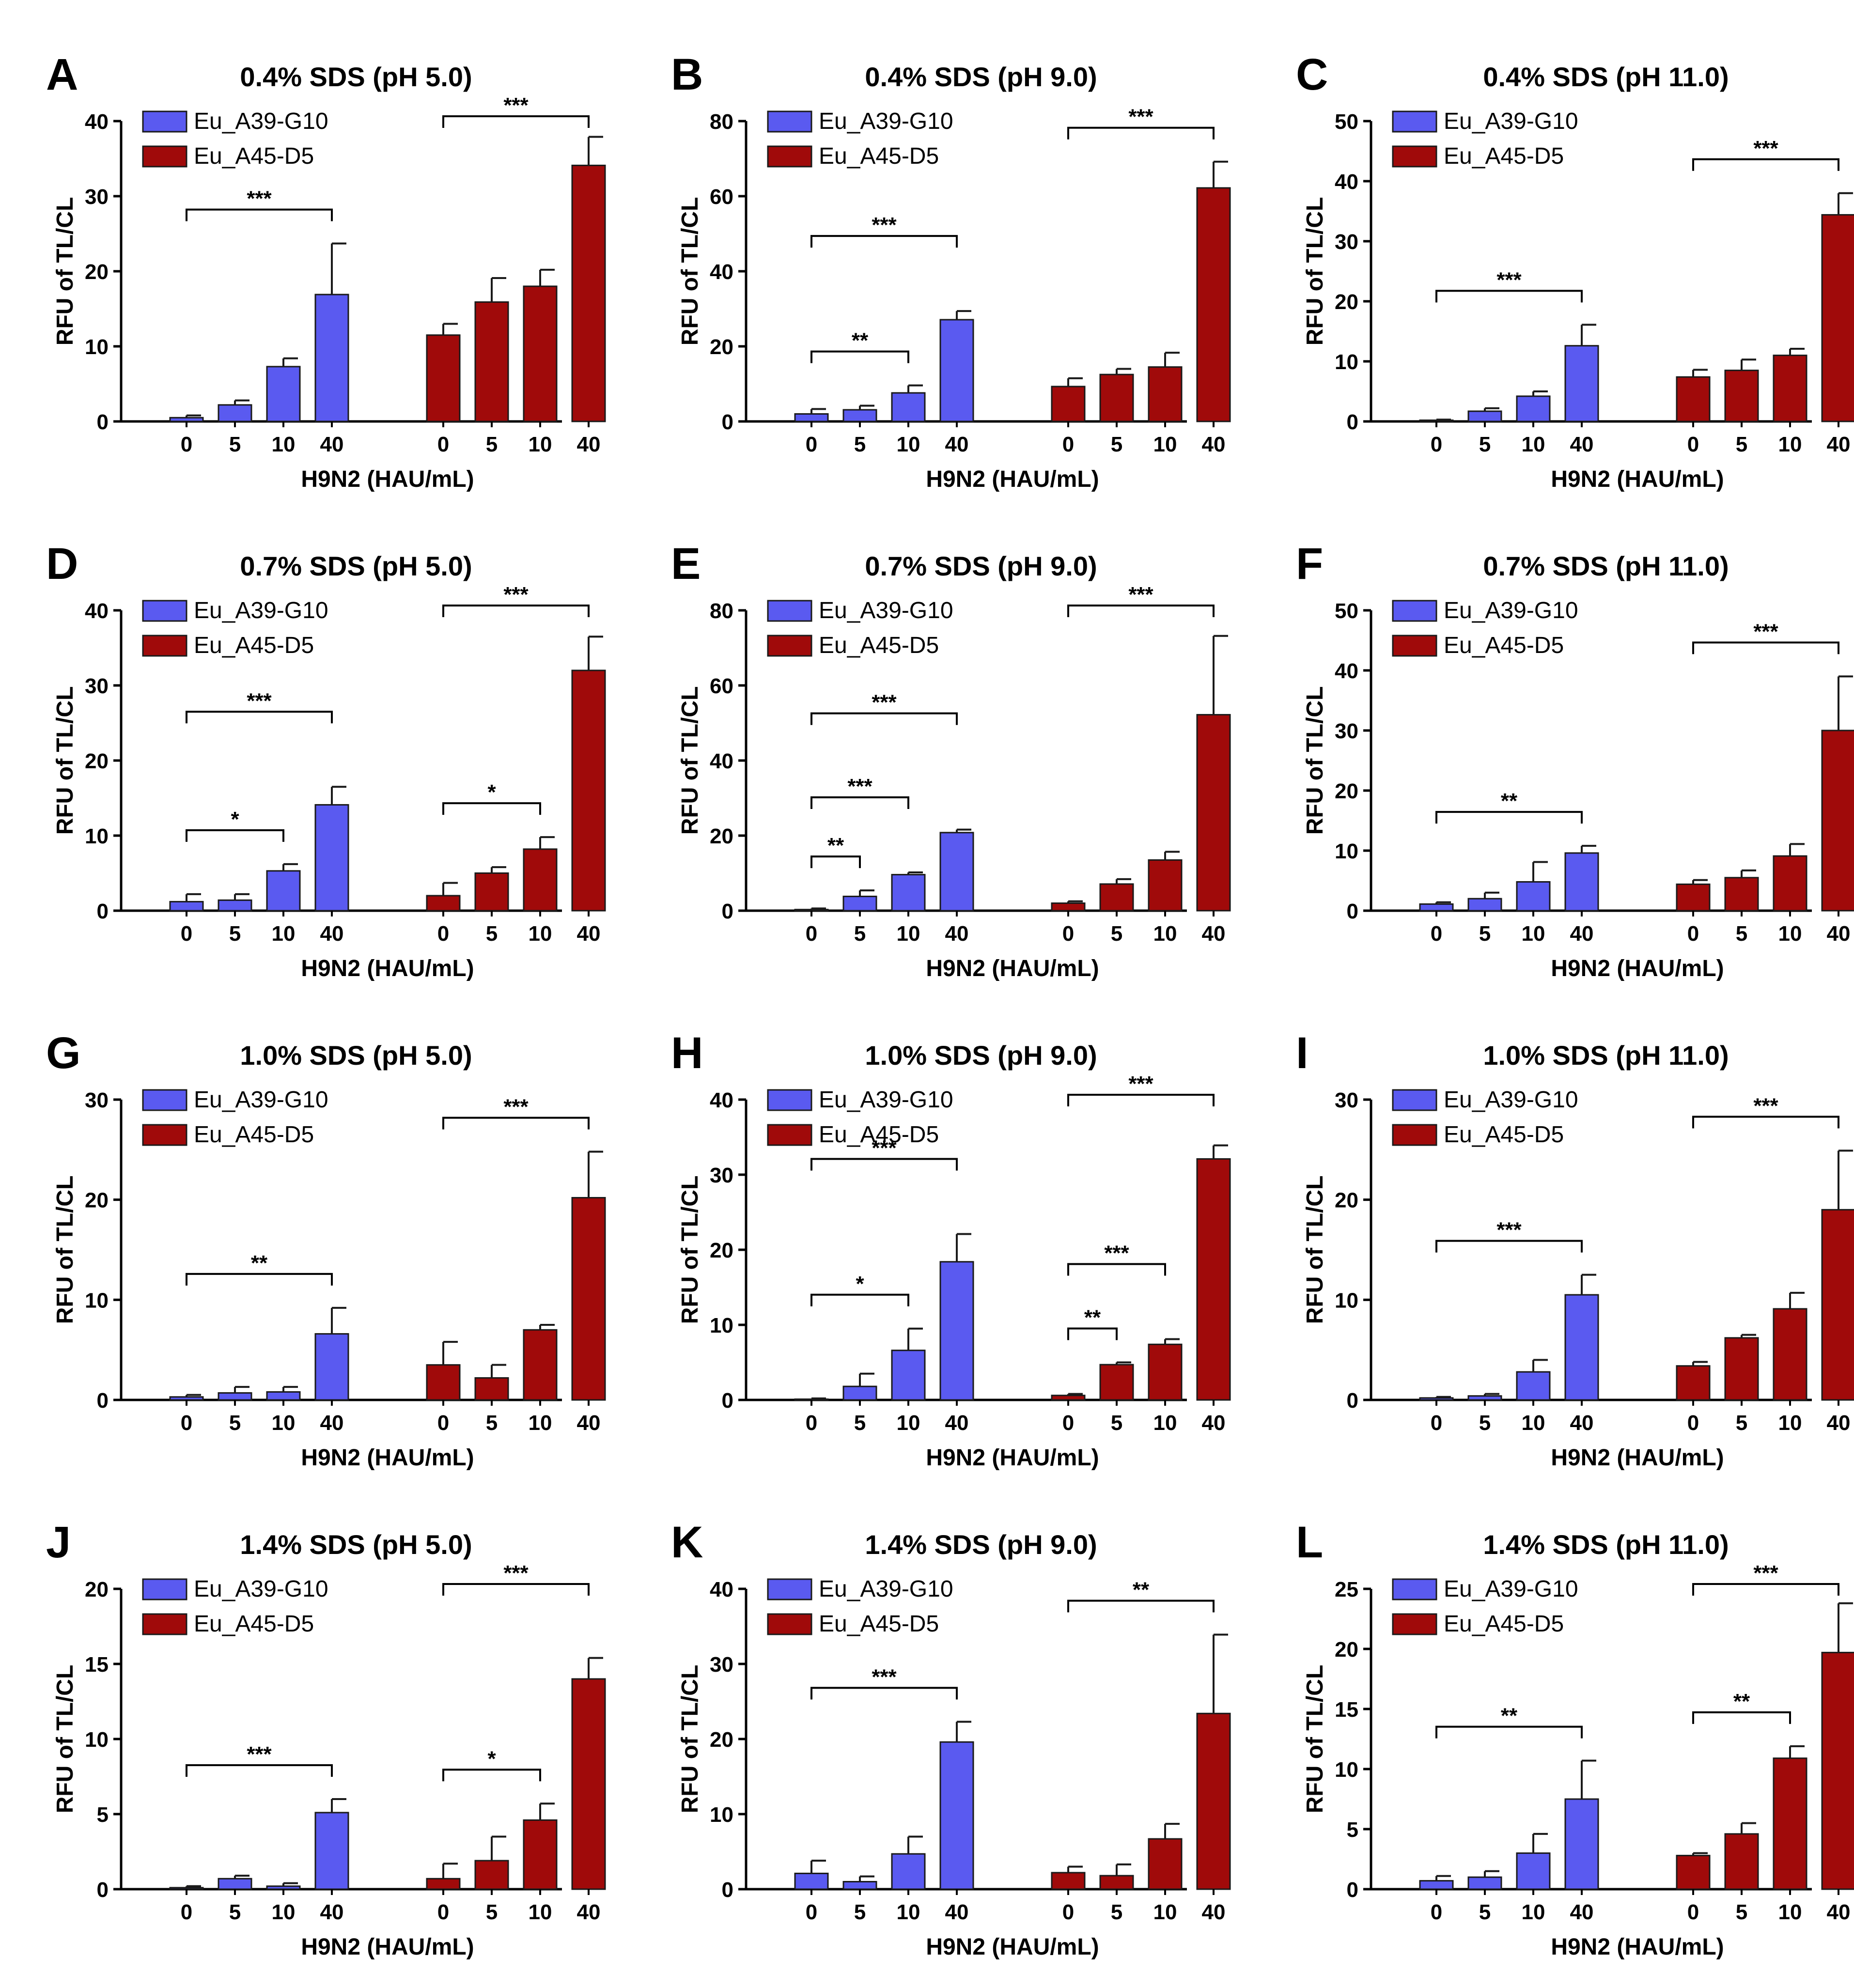 This screenshot has width=1854, height=1988. What do you see at coordinates (259, 199) in the screenshot?
I see `significance-label: ***` at bounding box center [259, 199].